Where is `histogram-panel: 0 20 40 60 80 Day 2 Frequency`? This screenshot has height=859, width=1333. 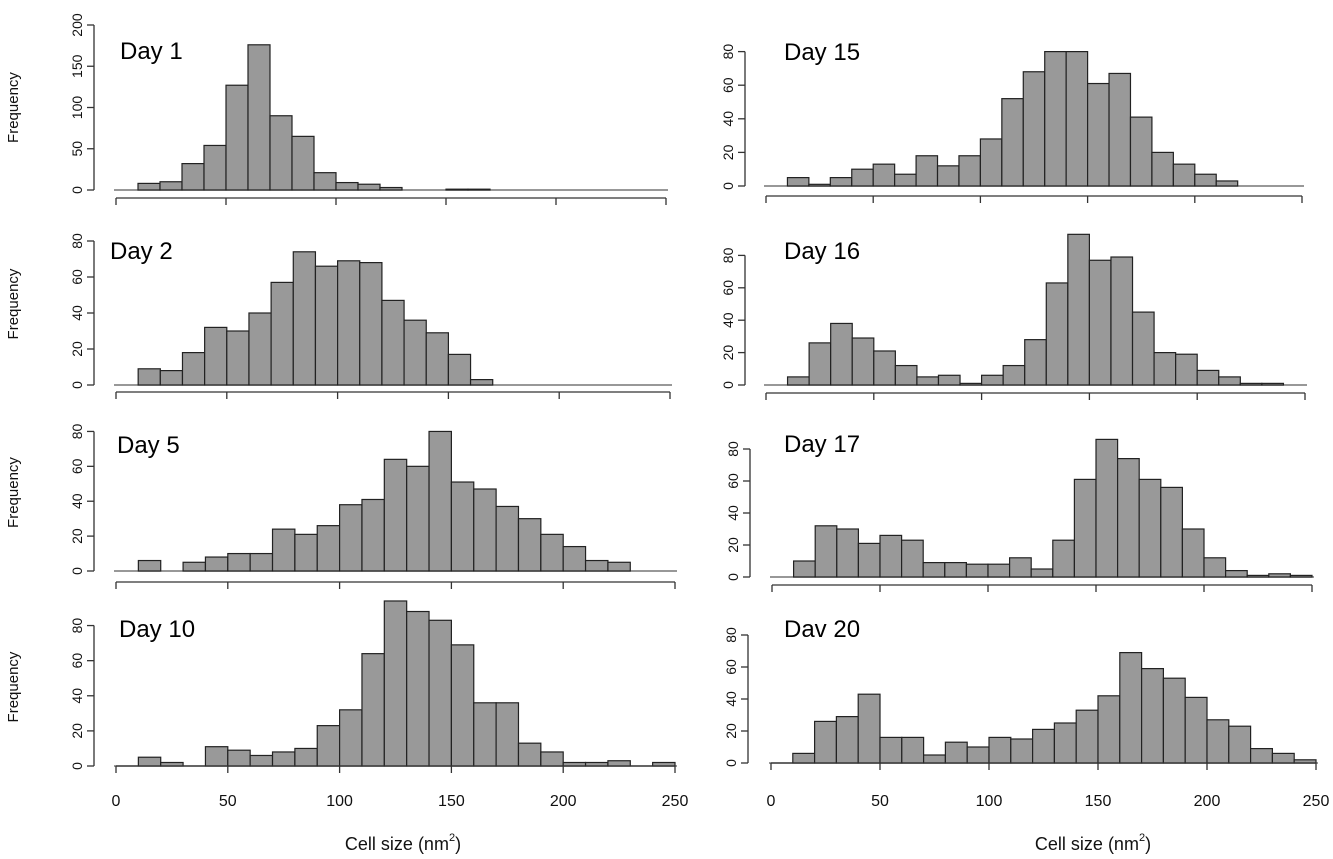
histogram-panel: 0 20 40 60 80 Day 2 Frequency is located at coordinates (338, 316).